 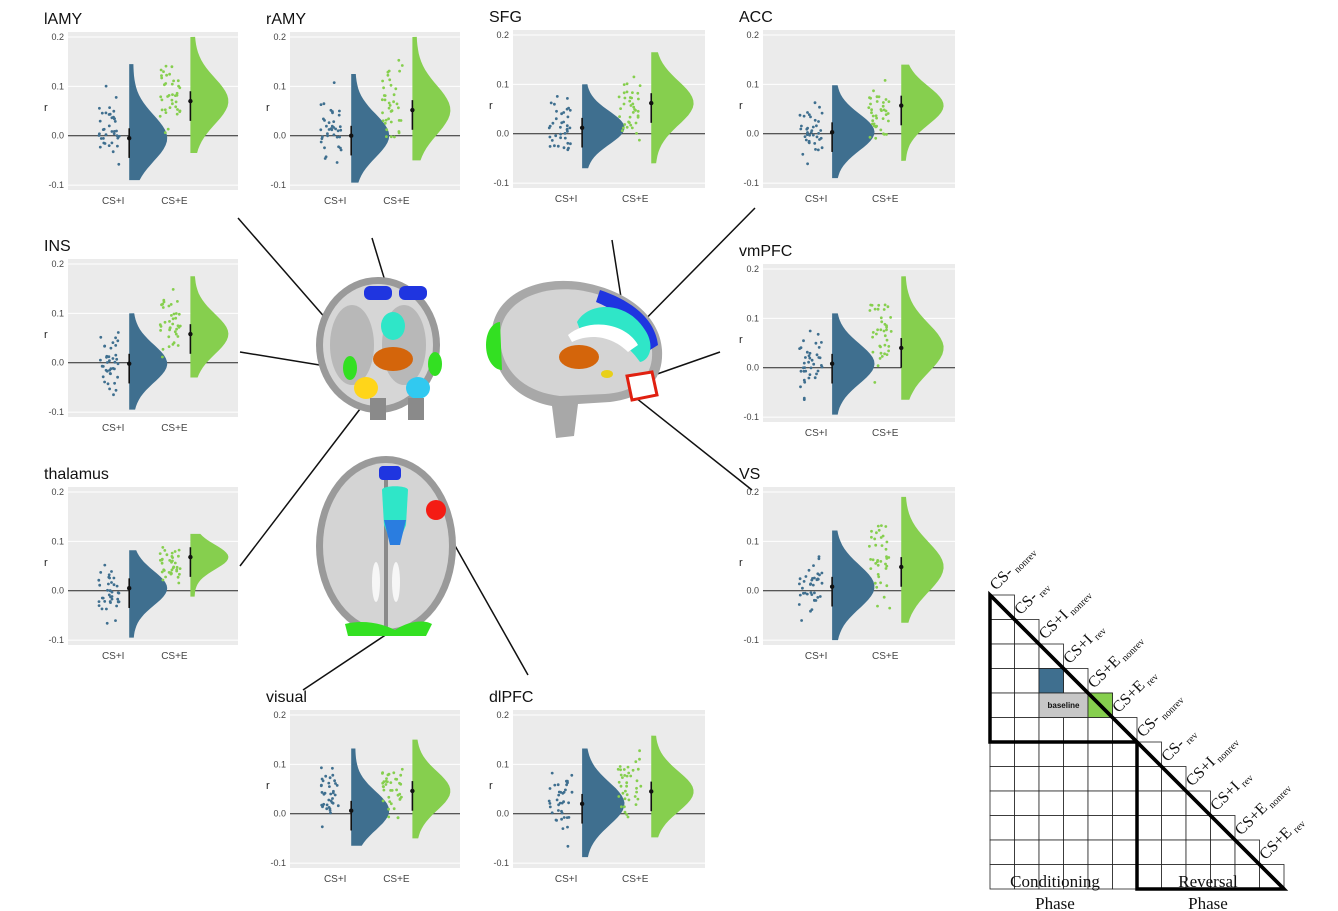 What do you see at coordinates (752, 492) in the screenshot?
I see `y-tick-label: 0.2` at bounding box center [752, 492].